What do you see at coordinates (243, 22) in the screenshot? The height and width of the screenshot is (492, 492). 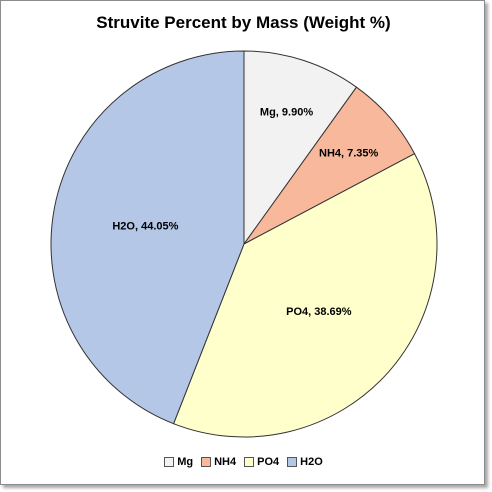 I see `chart-title: Struvite Percent by Mass (Weight %)` at bounding box center [243, 22].